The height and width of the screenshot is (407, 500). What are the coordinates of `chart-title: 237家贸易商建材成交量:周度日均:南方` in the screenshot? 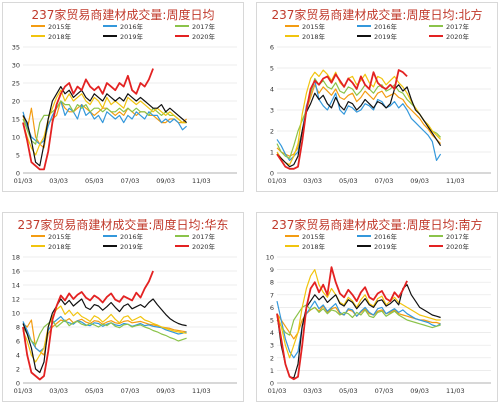 It's located at (377, 225).